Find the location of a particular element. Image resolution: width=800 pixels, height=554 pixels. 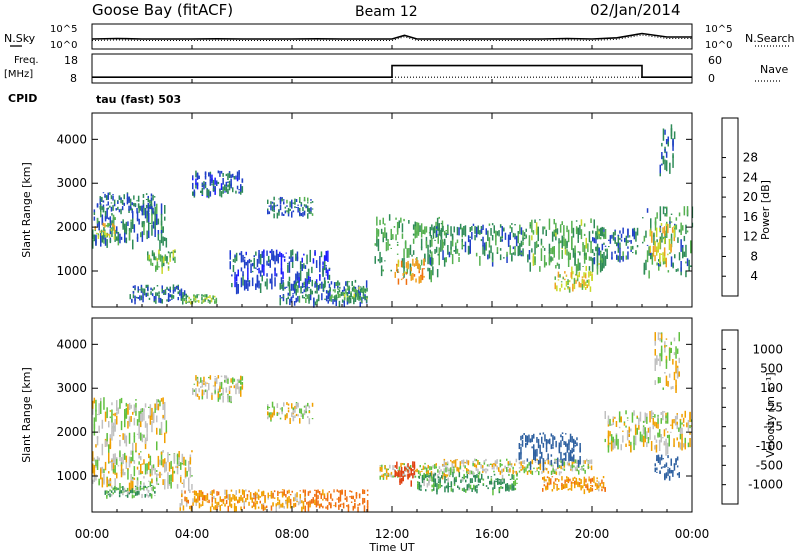

xtick-label: 08:00 is located at coordinates (292, 534).